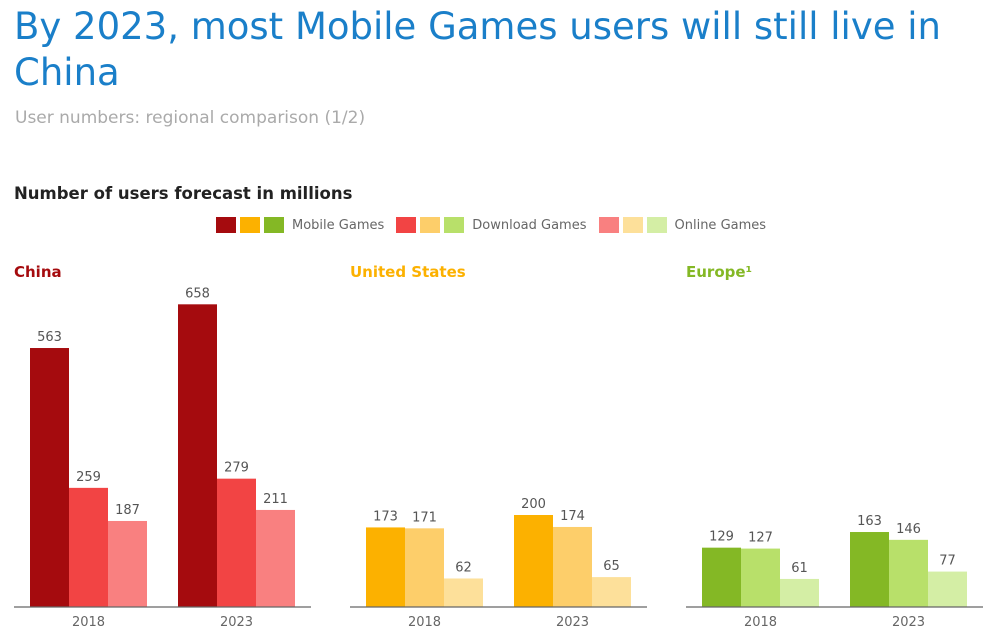 The width and height of the screenshot is (1000, 644). I want to click on legend: Mobile Games Download Games Online Games, so click(497, 225).